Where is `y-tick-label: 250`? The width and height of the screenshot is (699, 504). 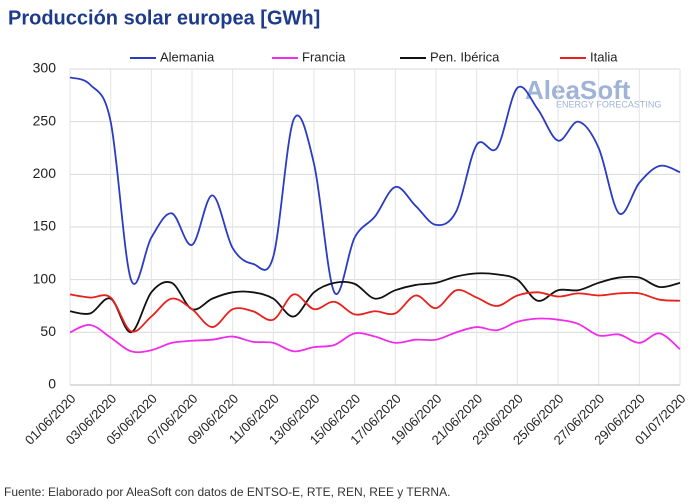
y-tick-label: 250 is located at coordinates (45, 120).